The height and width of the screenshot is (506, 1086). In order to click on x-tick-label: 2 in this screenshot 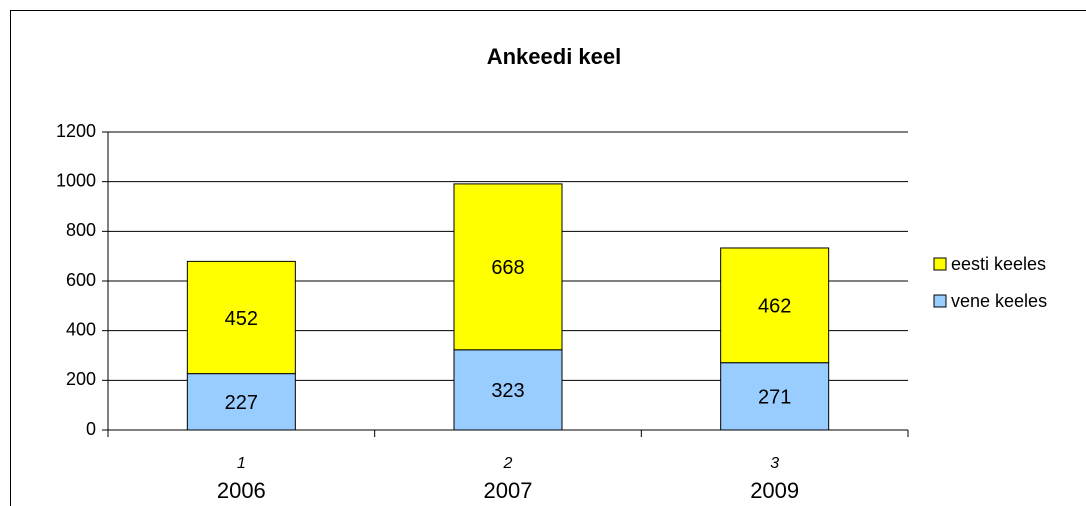, I will do `click(508, 463)`.